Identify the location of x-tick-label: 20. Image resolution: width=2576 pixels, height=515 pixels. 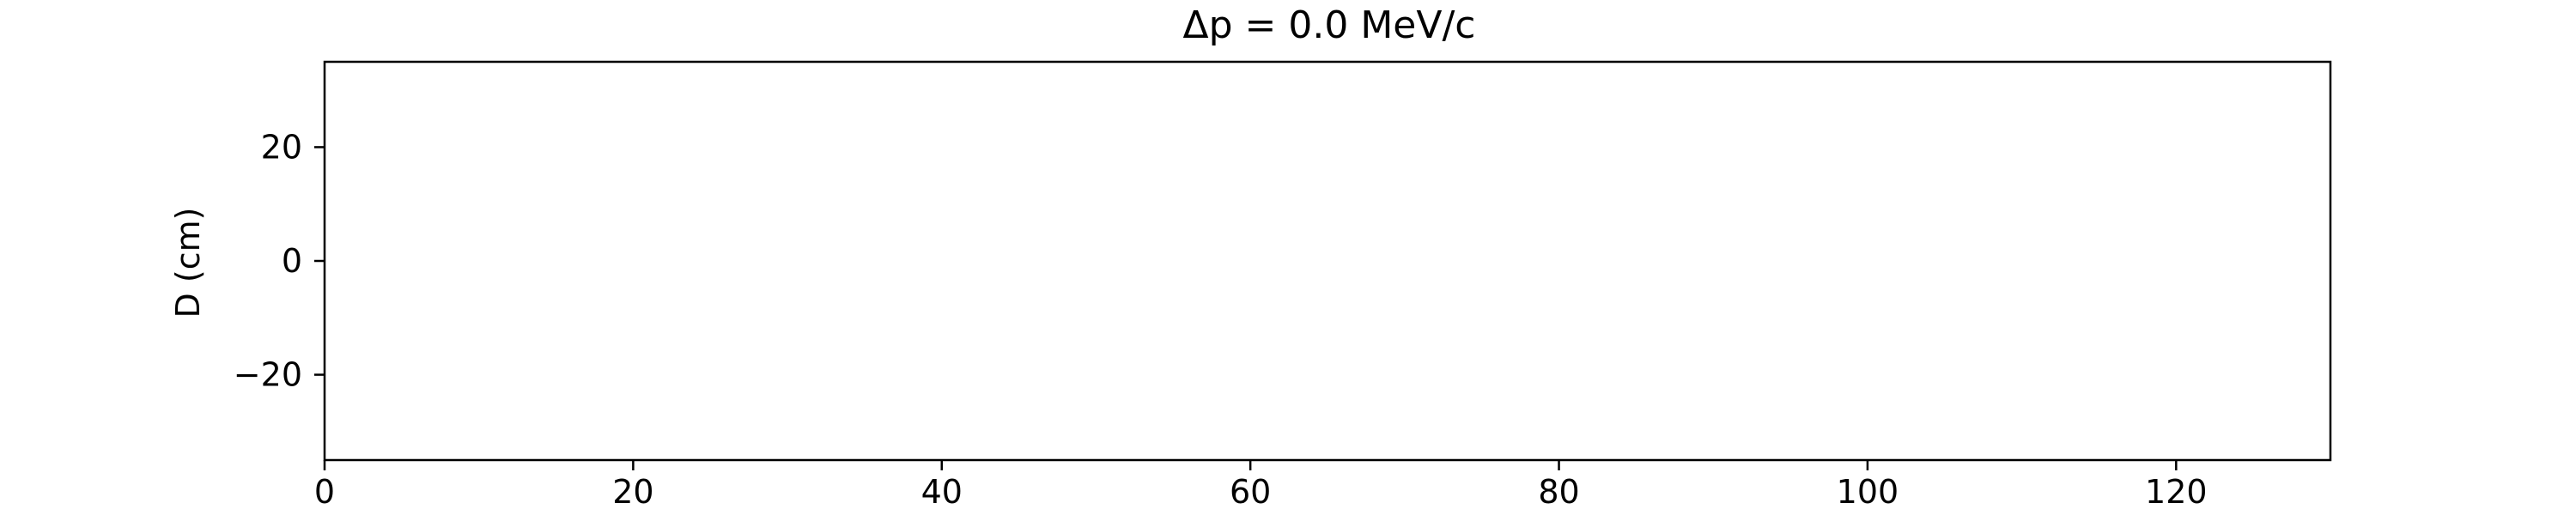
(632, 492).